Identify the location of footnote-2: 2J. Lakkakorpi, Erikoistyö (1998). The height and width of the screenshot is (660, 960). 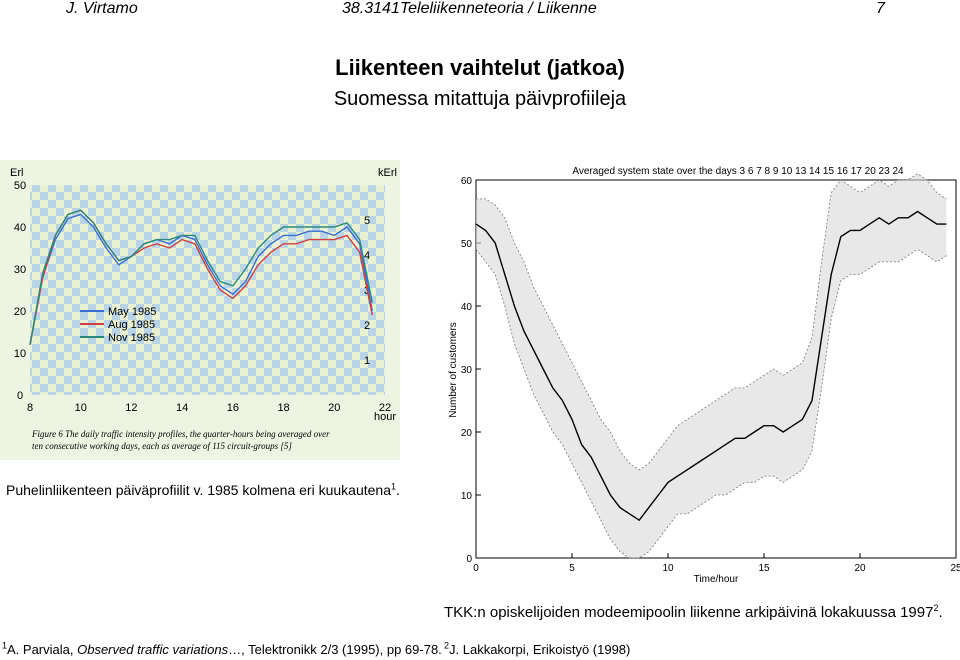
(537, 648).